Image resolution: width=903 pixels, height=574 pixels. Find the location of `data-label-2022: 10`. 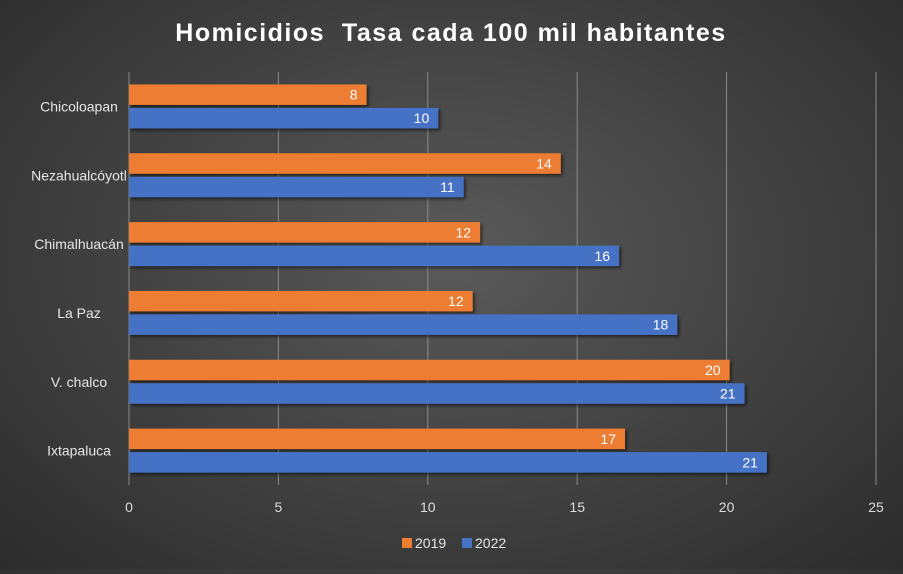

data-label-2022: 10 is located at coordinates (422, 118).